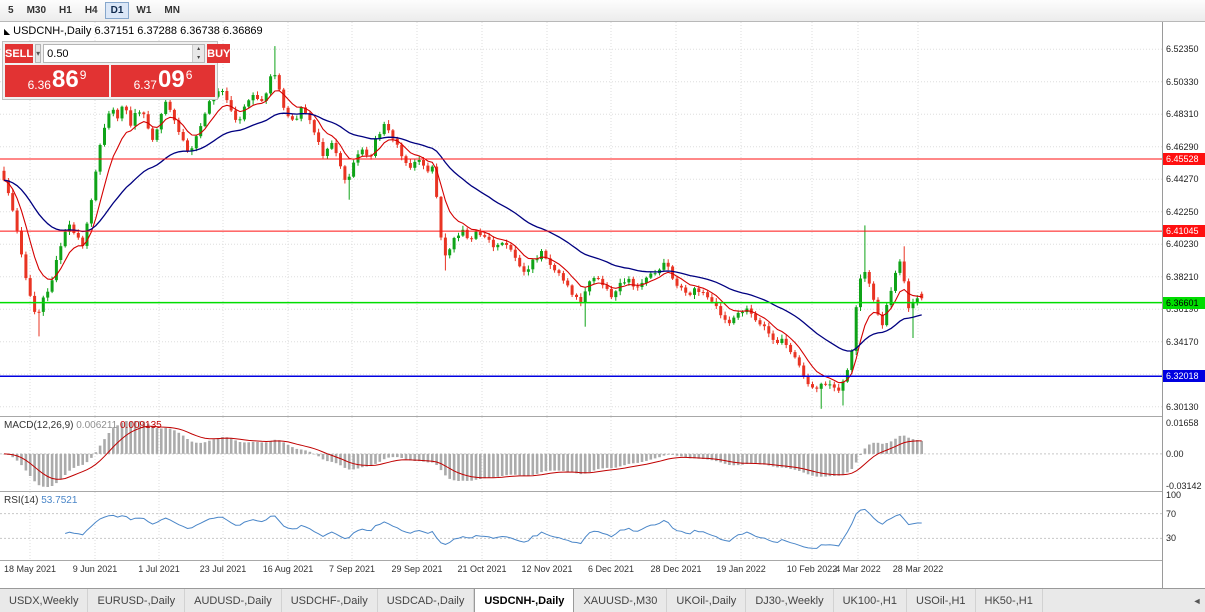 The width and height of the screenshot is (1205, 612). I want to click on macd-value: 0.006211, so click(97, 425).